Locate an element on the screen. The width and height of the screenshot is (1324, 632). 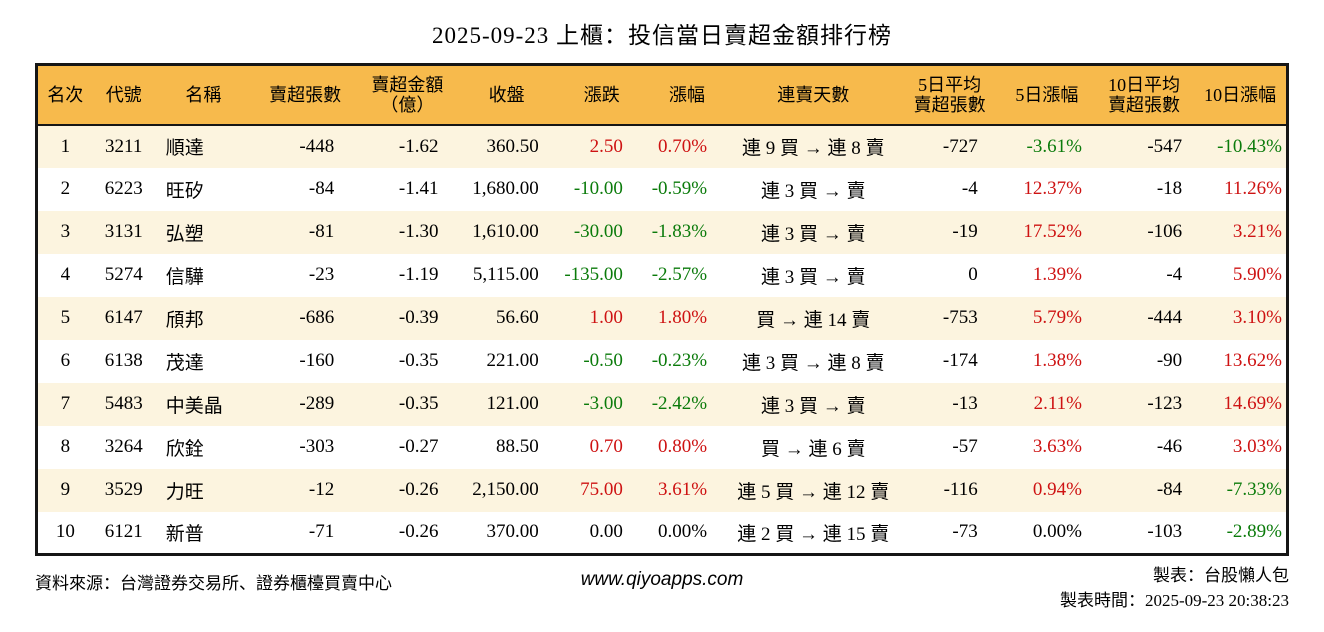
cell-pct10: -10.43% is located at coordinates (1249, 146).